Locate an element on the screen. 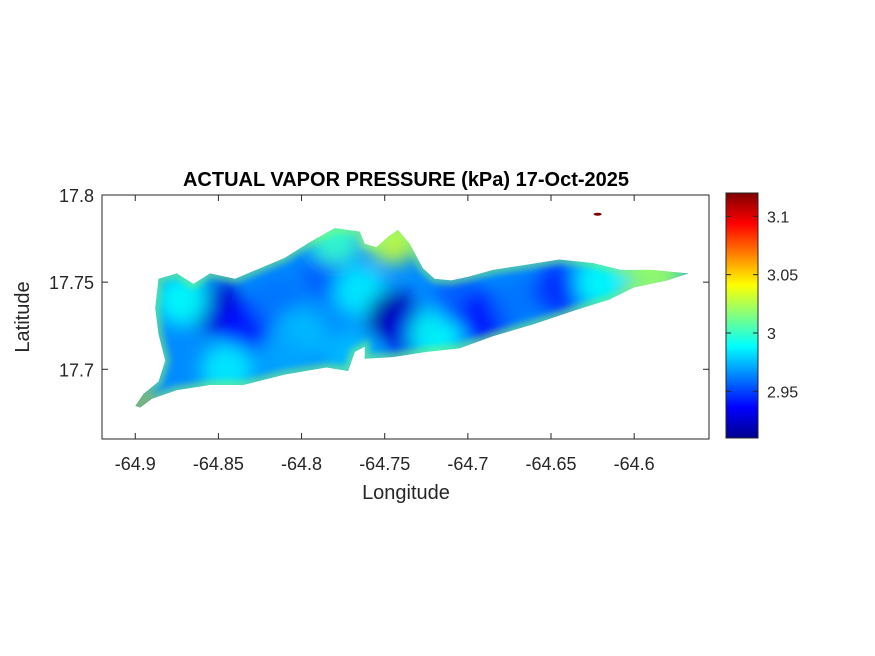 Image resolution: width=875 pixels, height=656 pixels. x-tick-label: -64.6 is located at coordinates (634, 464).